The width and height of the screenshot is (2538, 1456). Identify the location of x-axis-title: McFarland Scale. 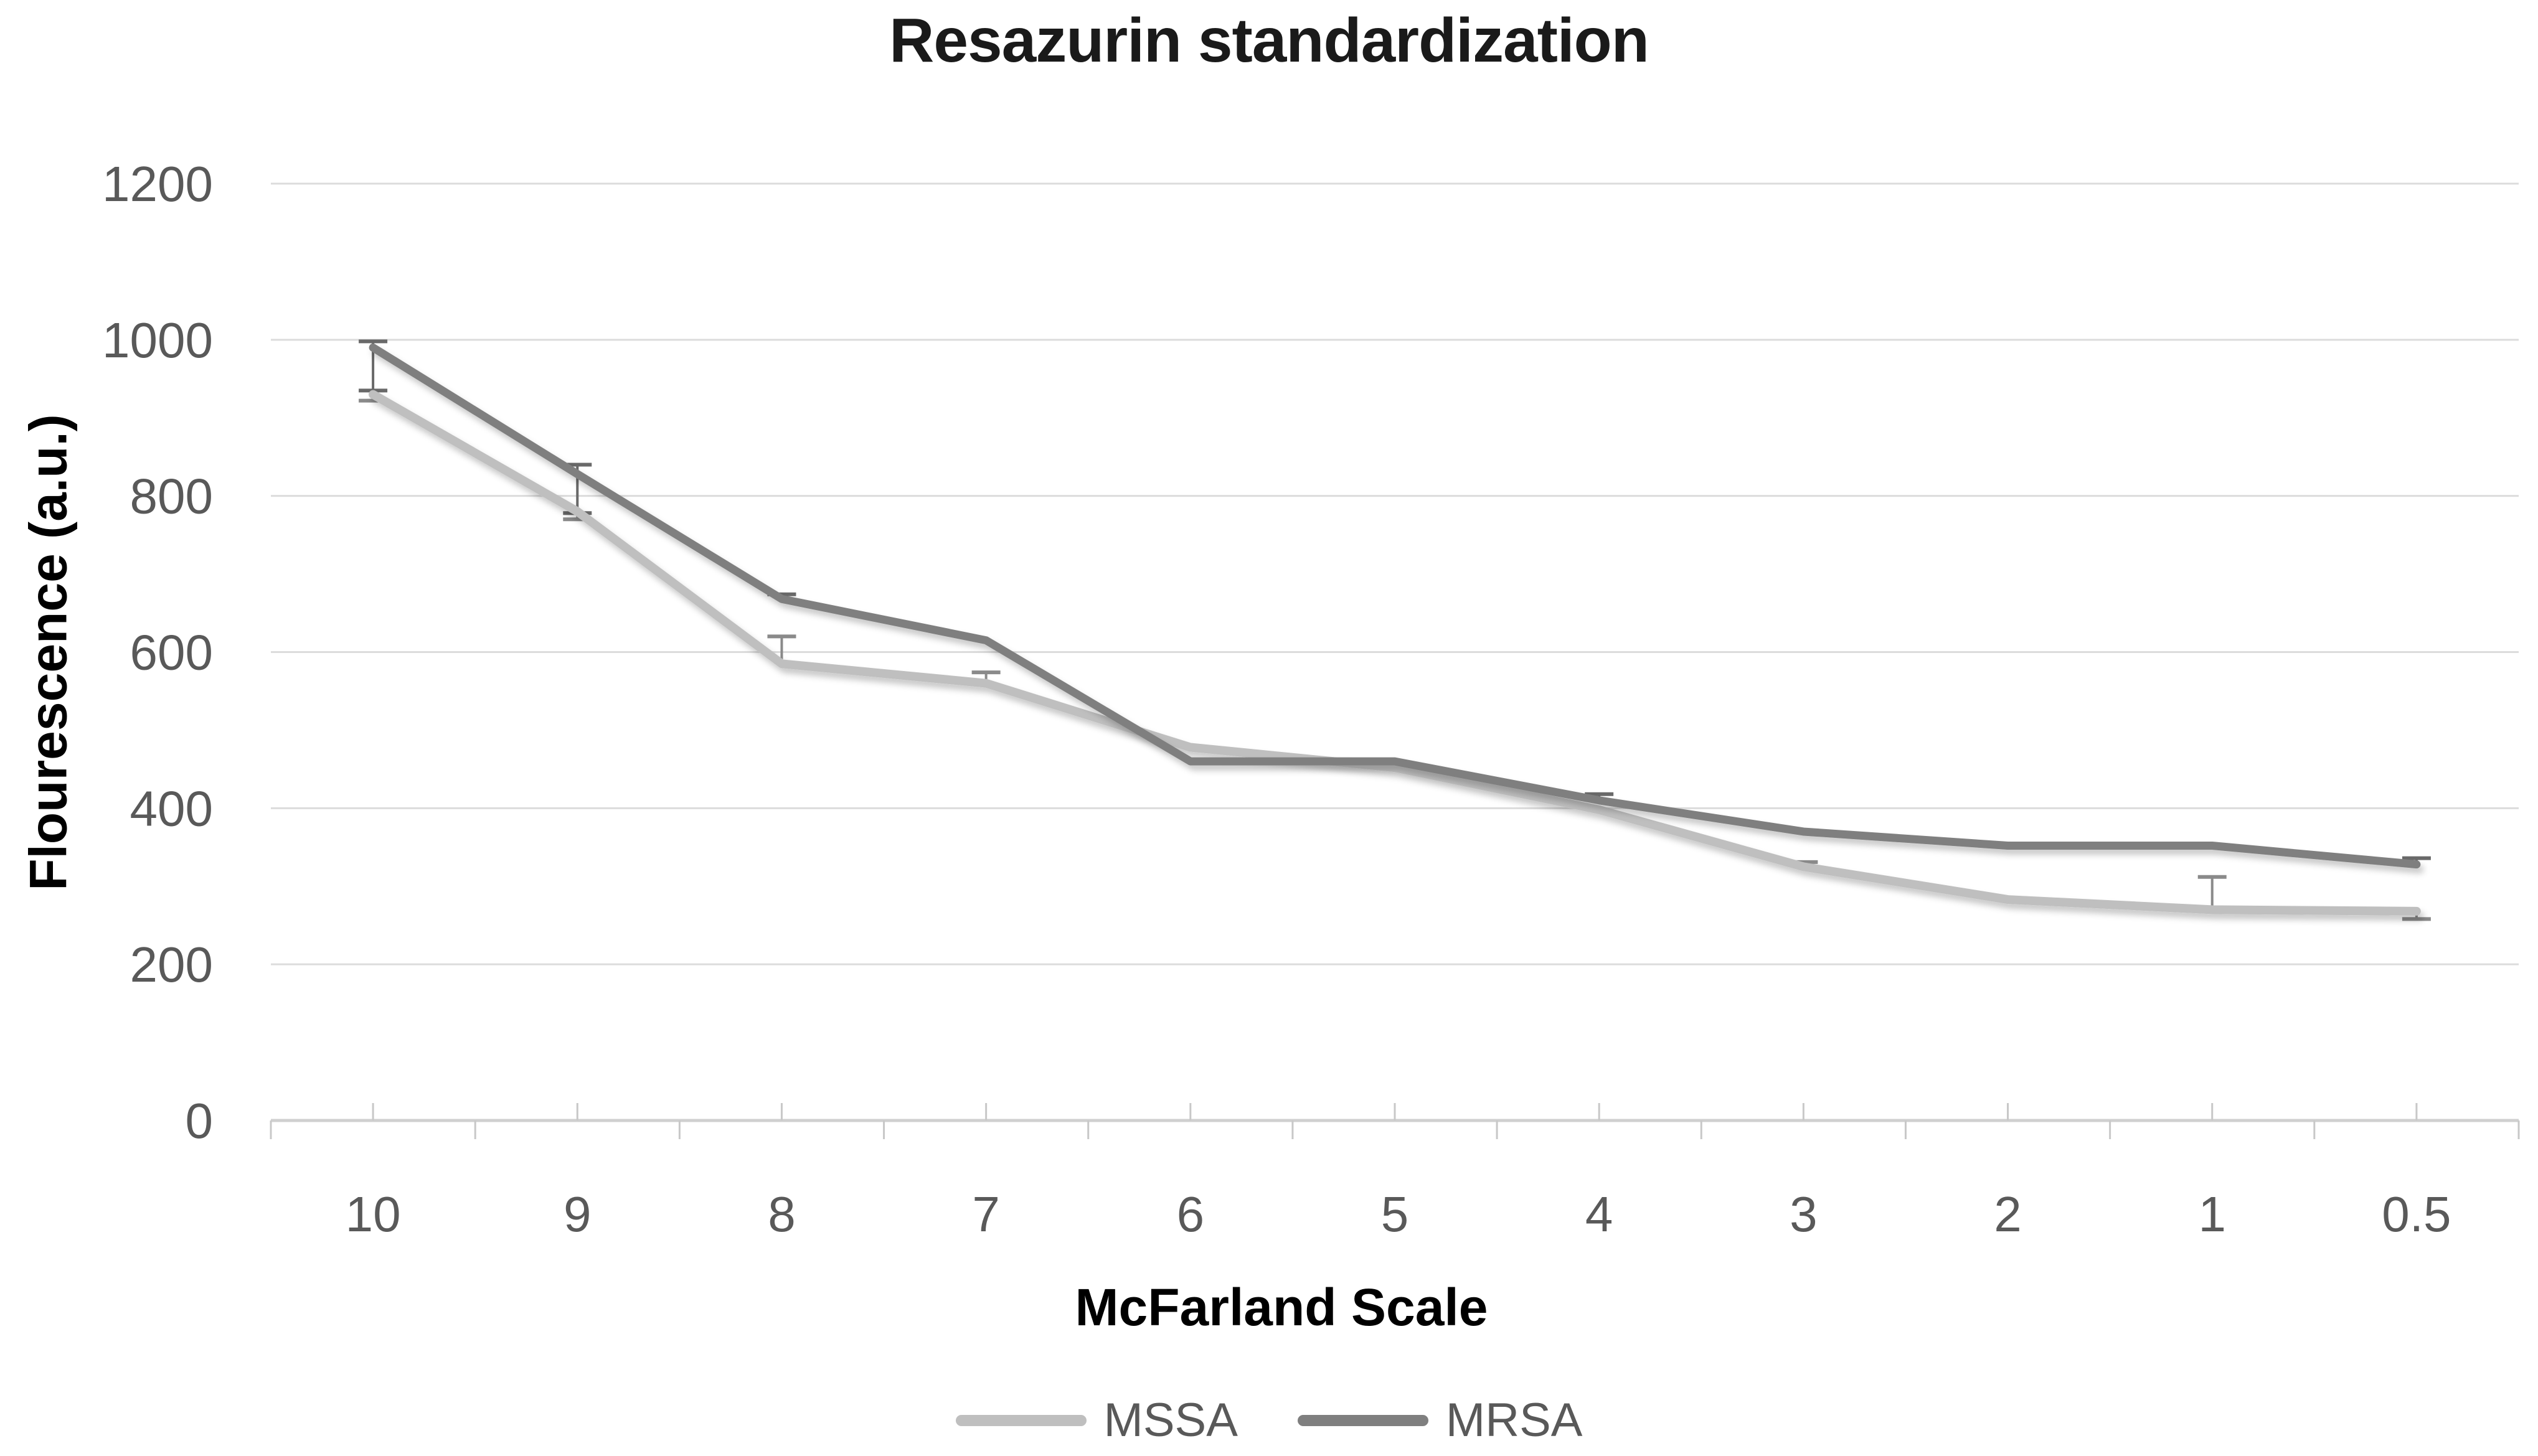
(1282, 1307).